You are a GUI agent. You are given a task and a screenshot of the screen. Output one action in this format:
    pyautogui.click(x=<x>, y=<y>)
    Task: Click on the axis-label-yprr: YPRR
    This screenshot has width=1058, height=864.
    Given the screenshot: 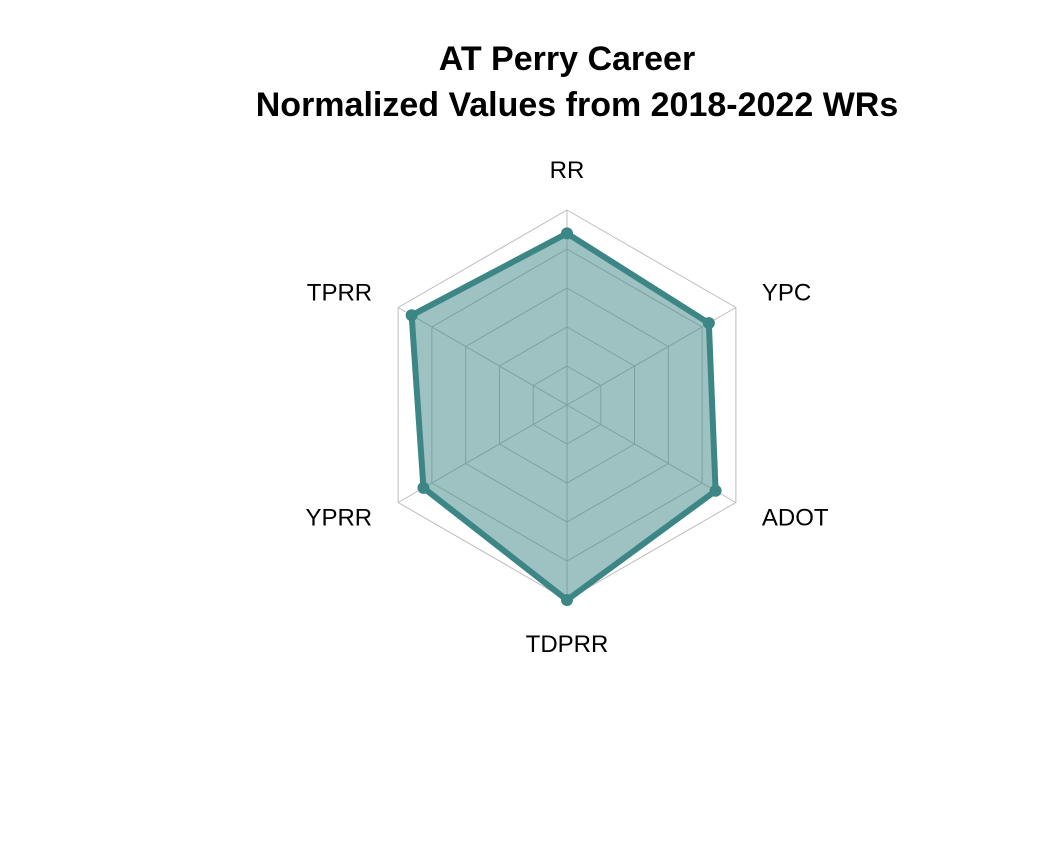 What is the action you would take?
    pyautogui.click(x=338, y=518)
    